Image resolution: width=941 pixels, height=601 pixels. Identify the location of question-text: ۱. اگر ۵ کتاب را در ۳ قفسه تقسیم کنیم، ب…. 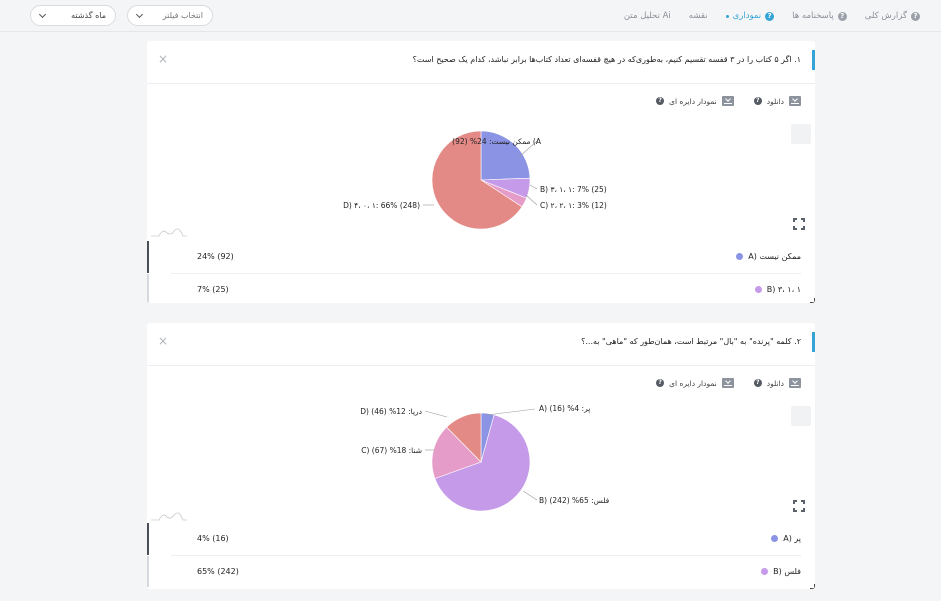
(606, 59).